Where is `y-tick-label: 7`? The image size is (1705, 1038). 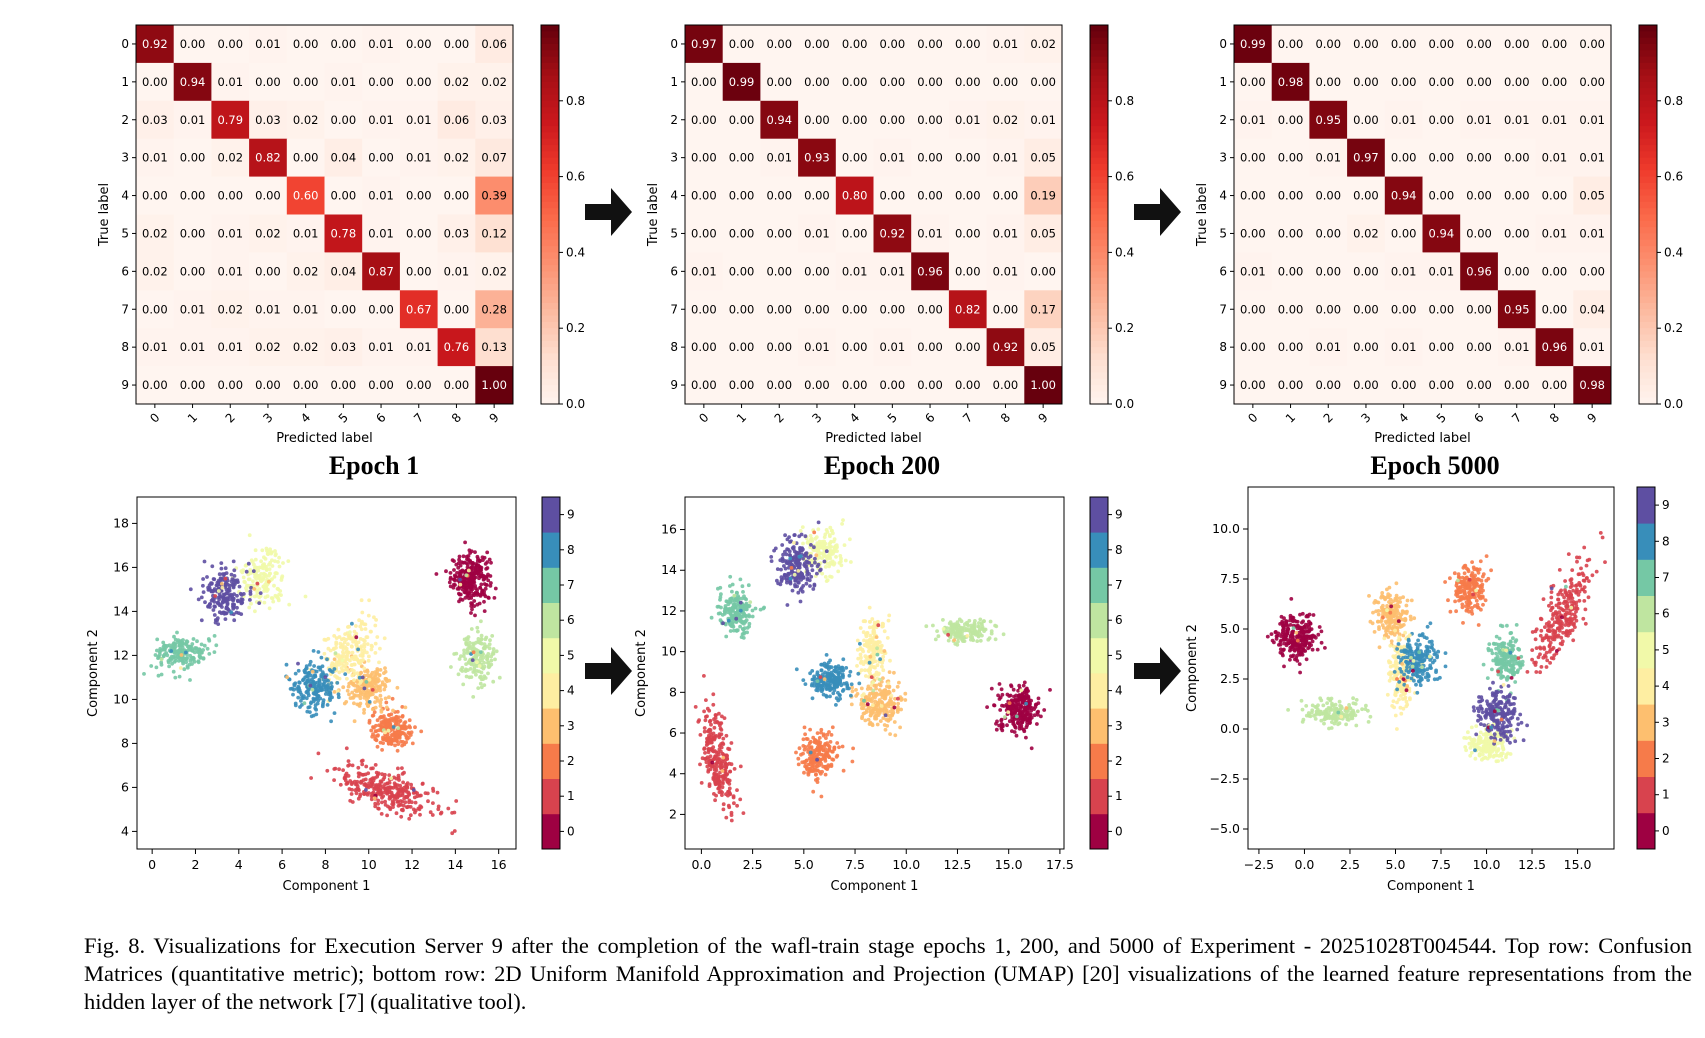 y-tick-label: 7 is located at coordinates (125, 309).